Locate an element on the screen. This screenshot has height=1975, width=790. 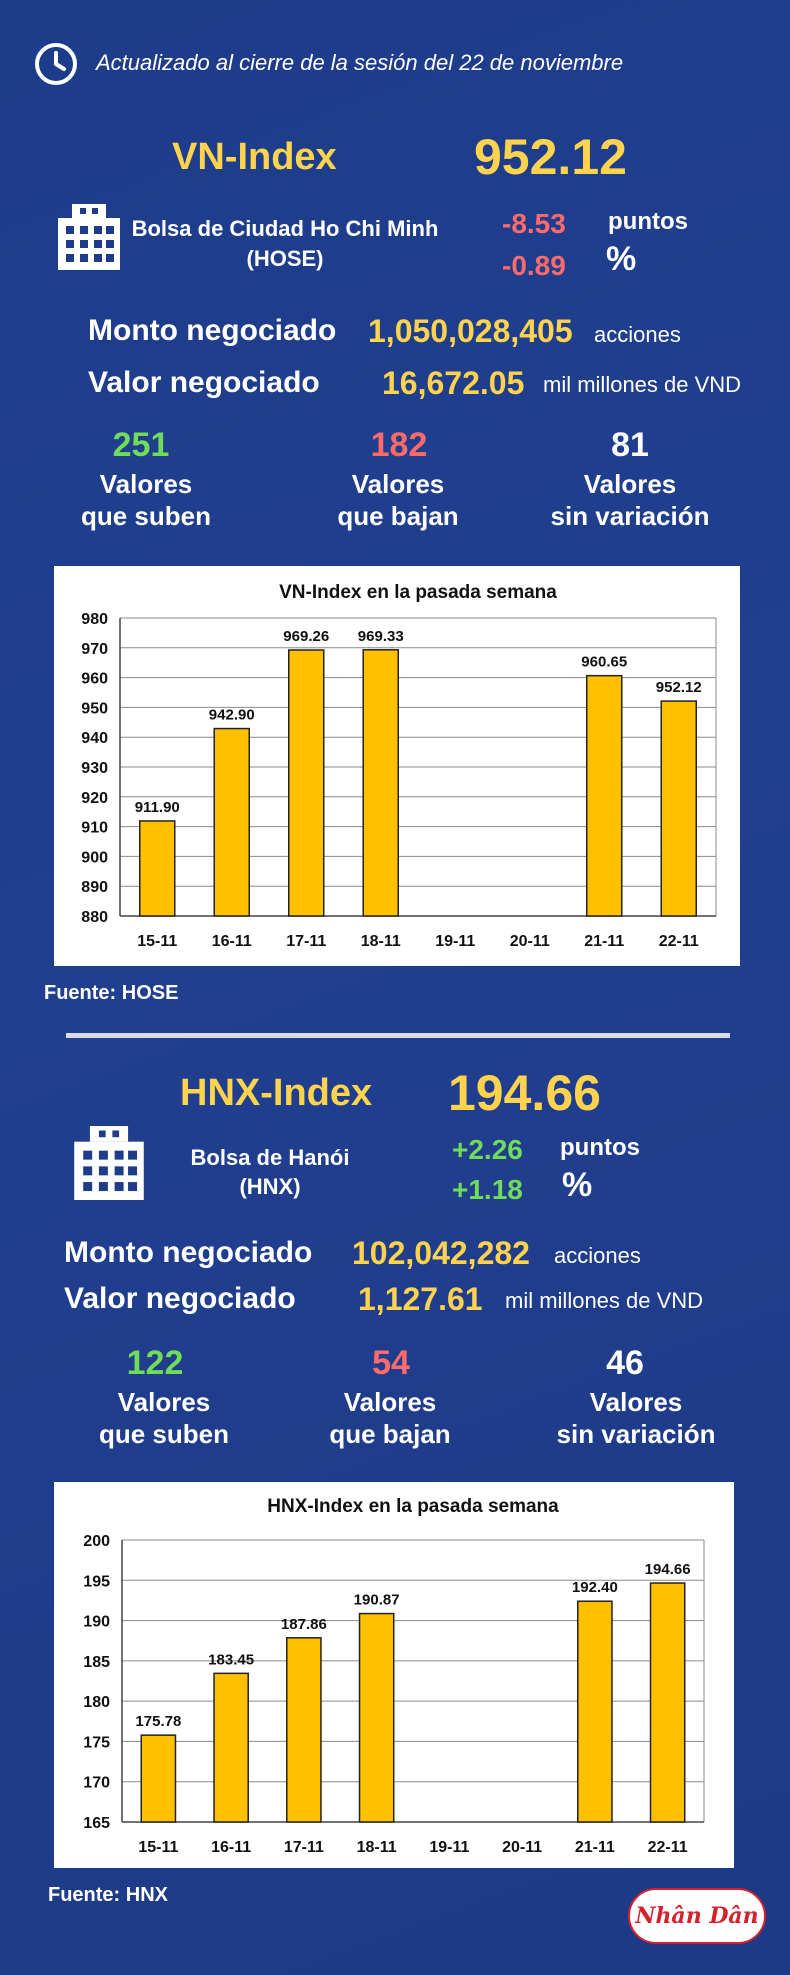
hnx-down-label-2: que bajan is located at coordinates (390, 1434).